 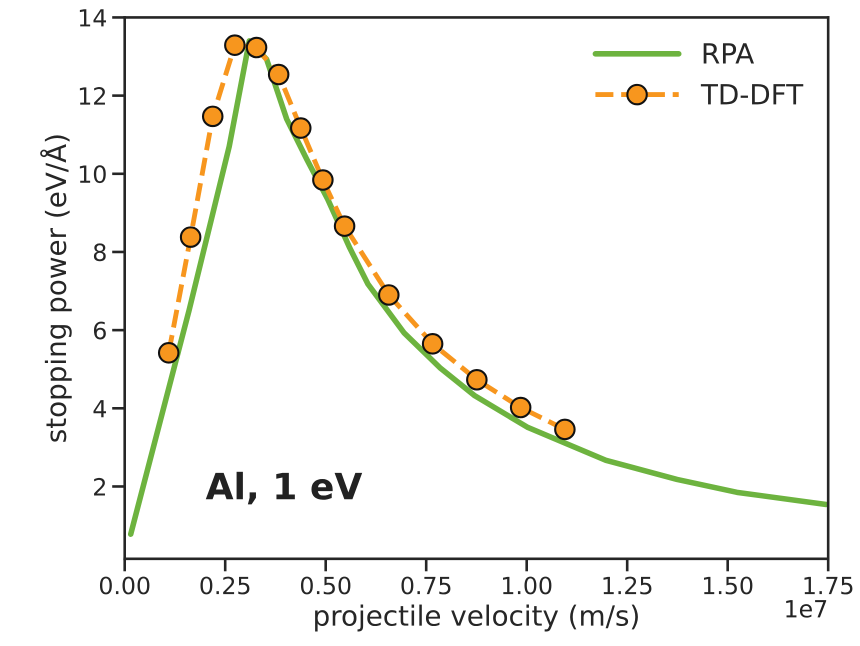 What do you see at coordinates (99, 409) in the screenshot?
I see `y-tick-label: 4` at bounding box center [99, 409].